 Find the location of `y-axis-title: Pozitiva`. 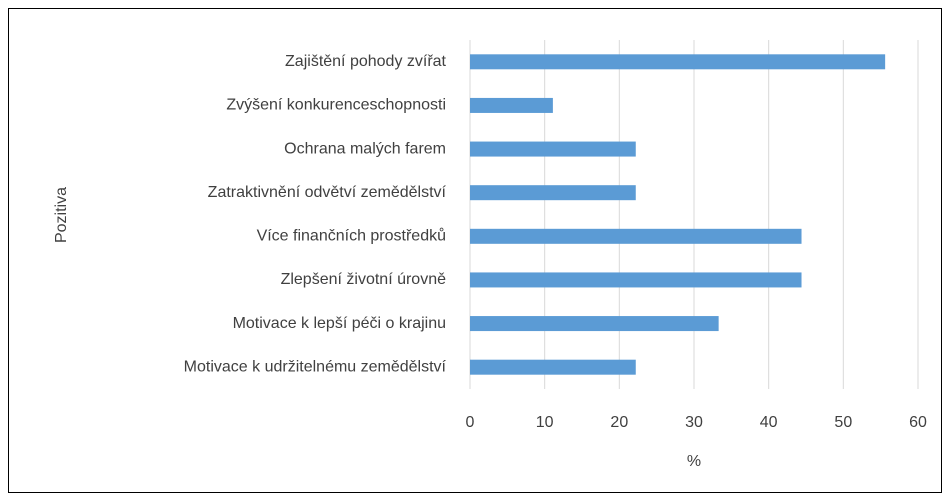

y-axis-title: Pozitiva is located at coordinates (61, 215).